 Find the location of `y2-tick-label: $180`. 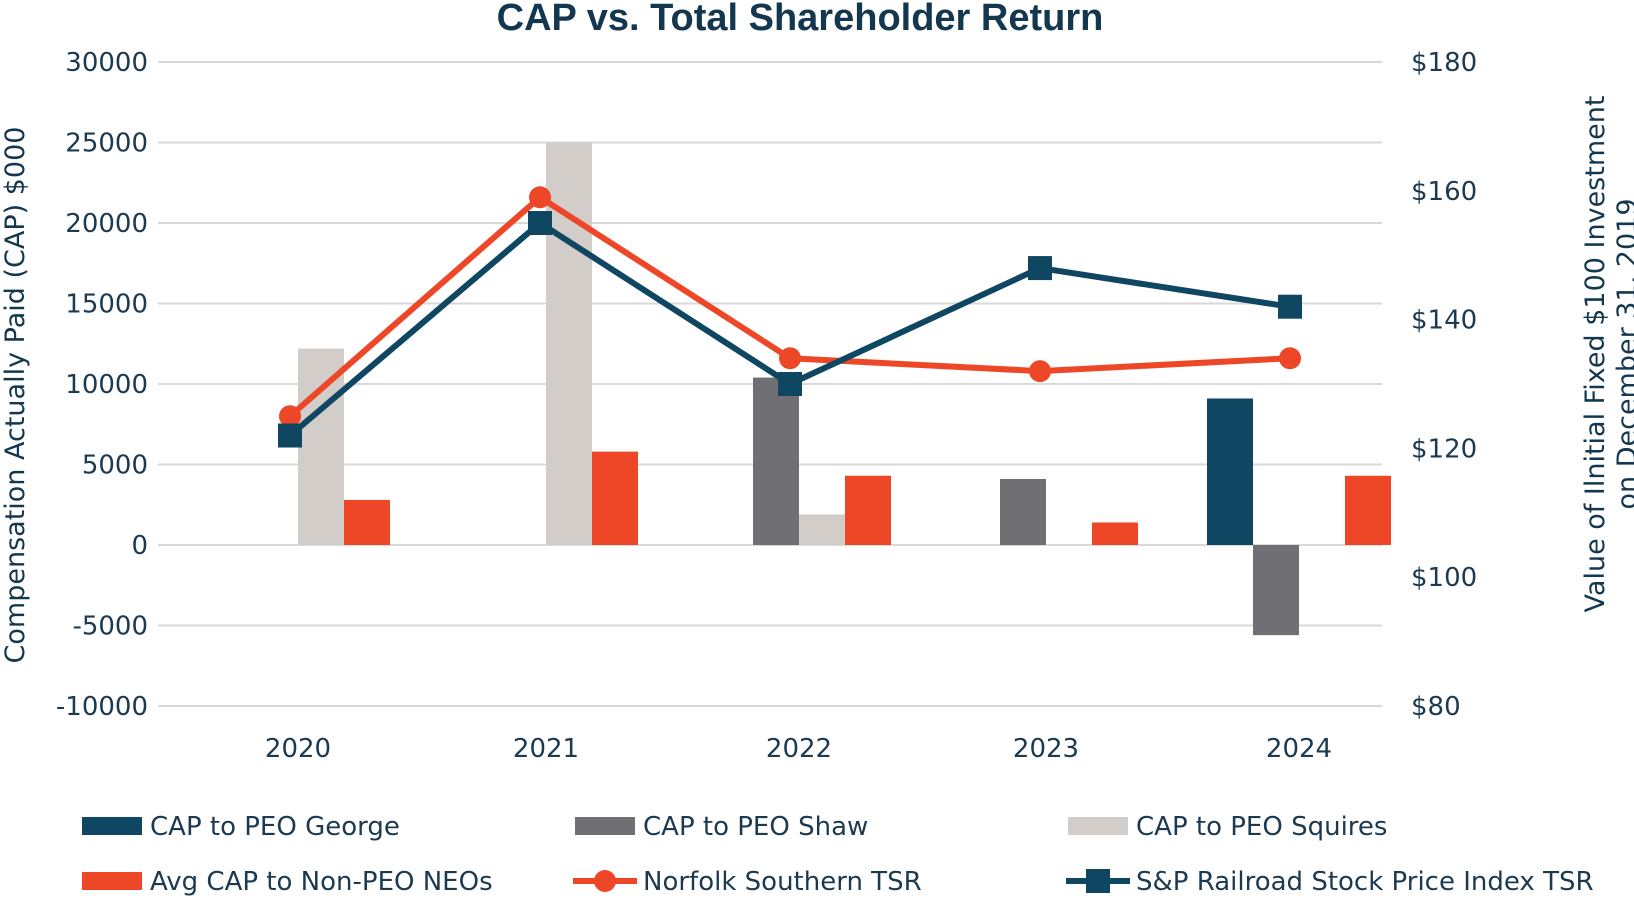

y2-tick-label: $180 is located at coordinates (1444, 63).